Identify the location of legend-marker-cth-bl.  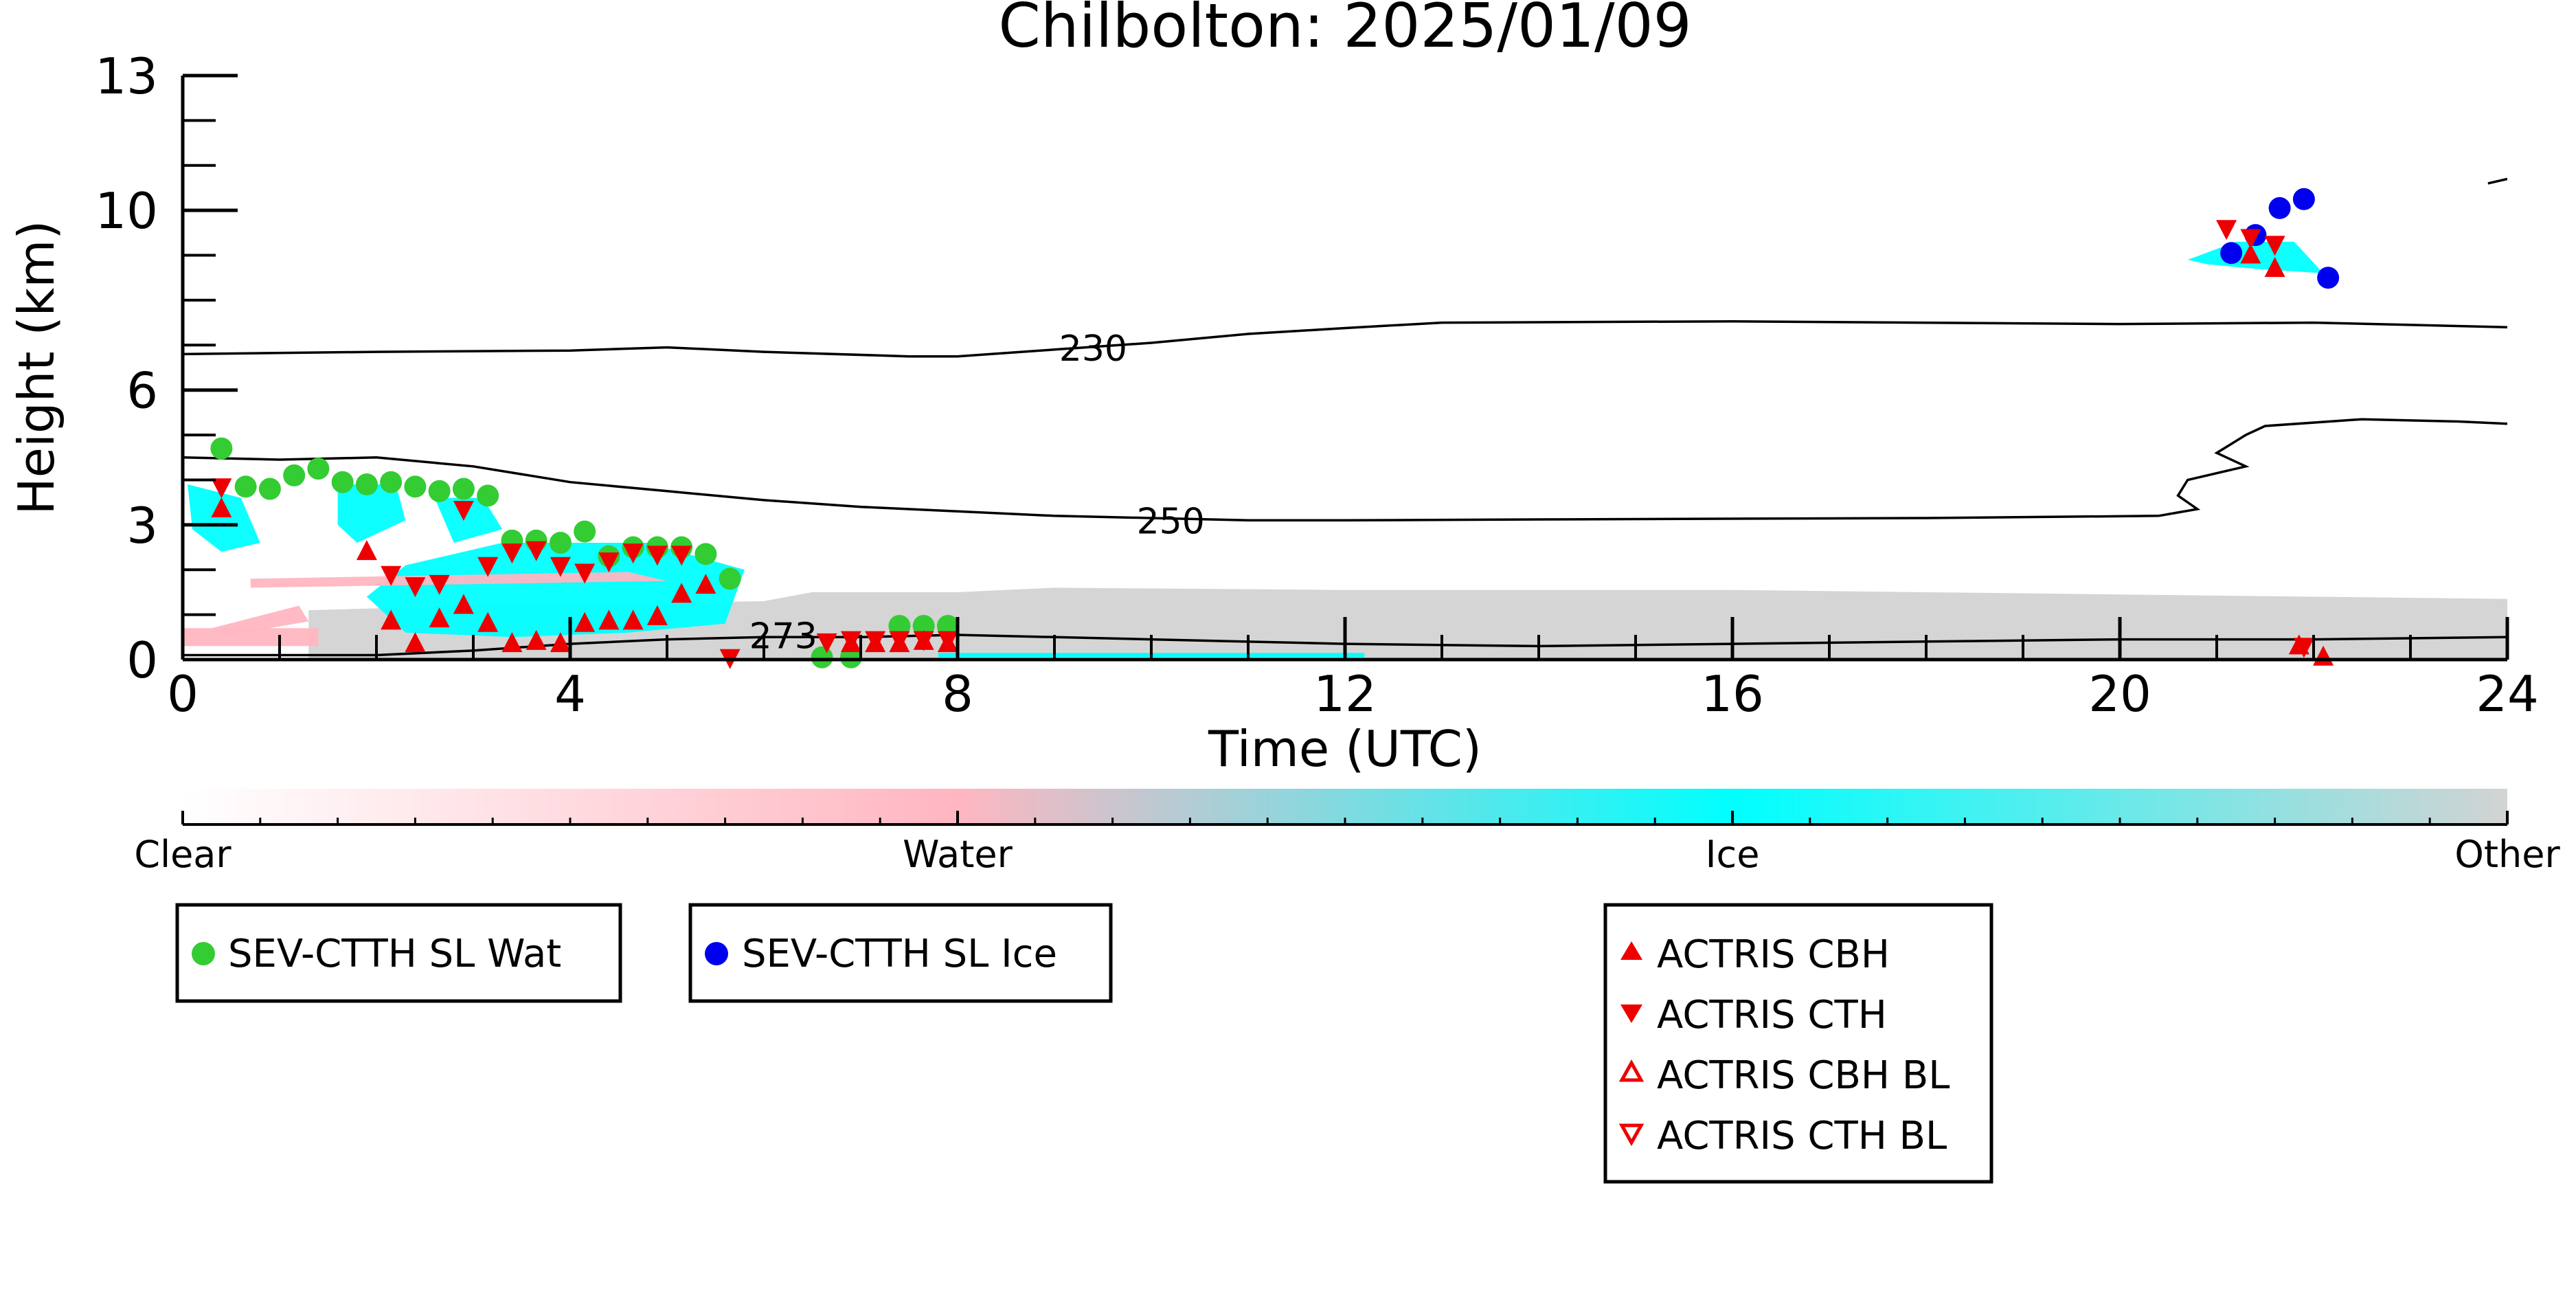
(1631, 1135).